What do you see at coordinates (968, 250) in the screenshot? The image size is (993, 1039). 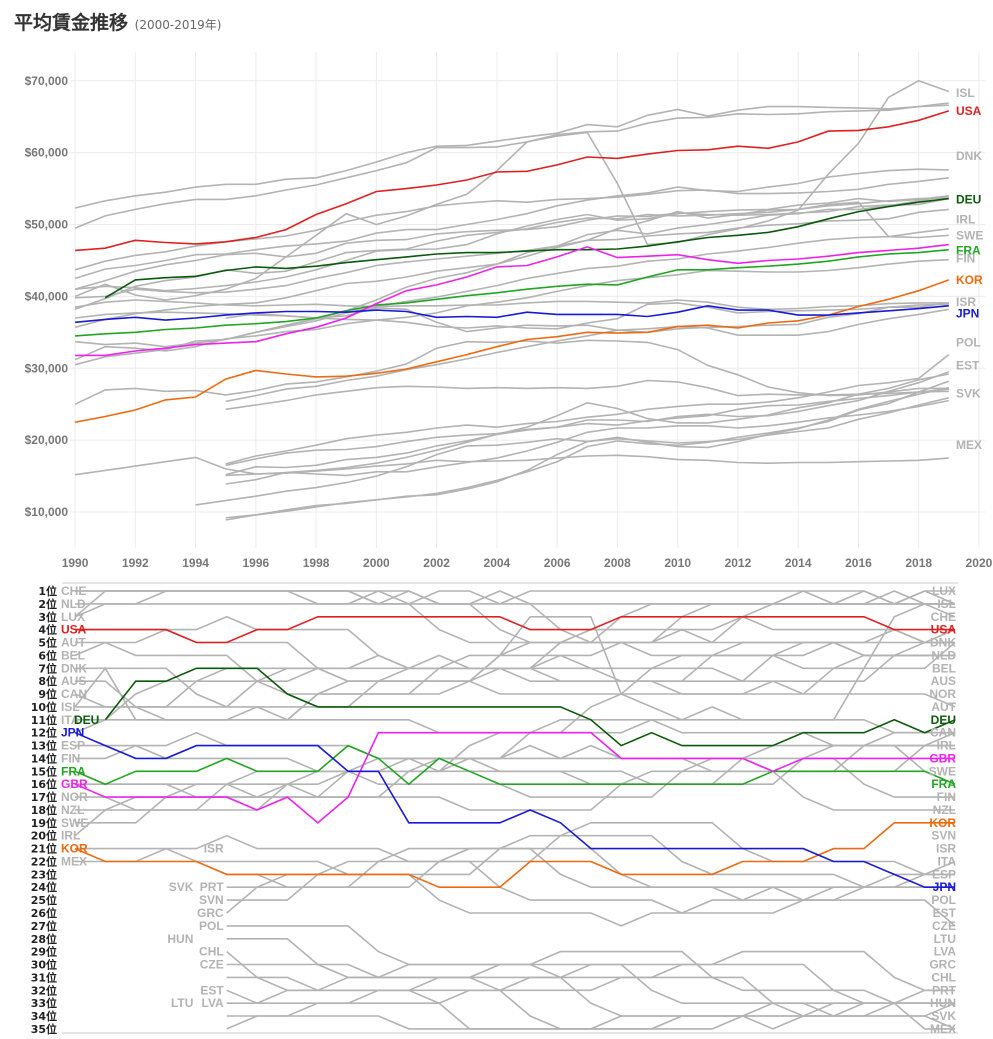 I see `end-label-fra: FRA` at bounding box center [968, 250].